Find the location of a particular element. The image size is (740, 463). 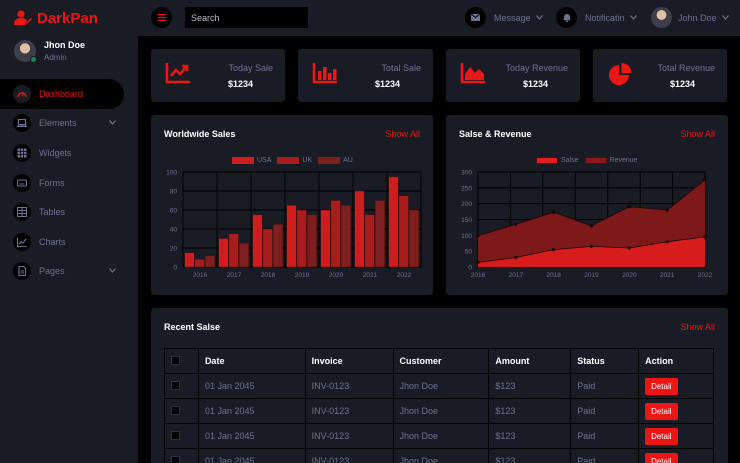

y-tick-label: 50 is located at coordinates (469, 252).